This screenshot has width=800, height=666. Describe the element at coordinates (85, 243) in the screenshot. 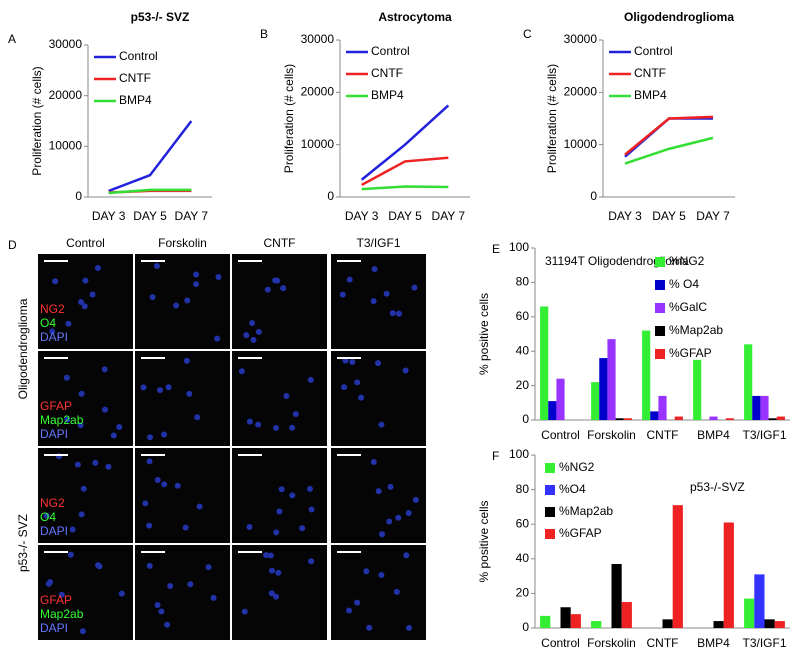

I see `column-header: Control` at that location.